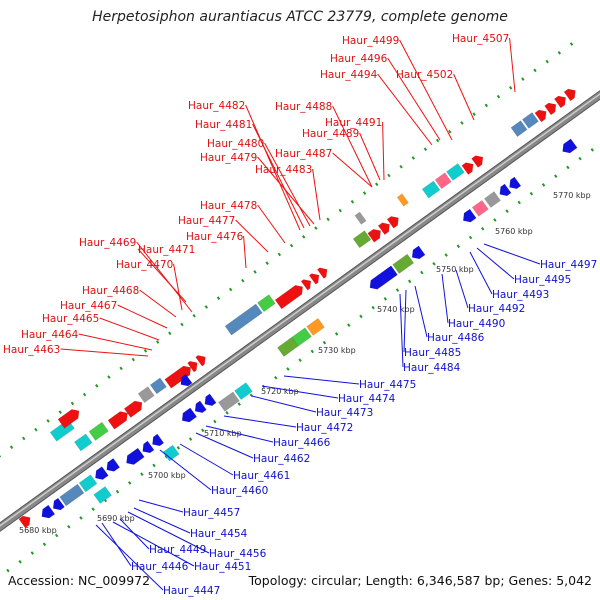 Image resolution: width=600 pixels, height=600 pixels. What do you see at coordinates (160, 567) in the screenshot?
I see `reverse-gene-label: Haur_4446` at bounding box center [160, 567].